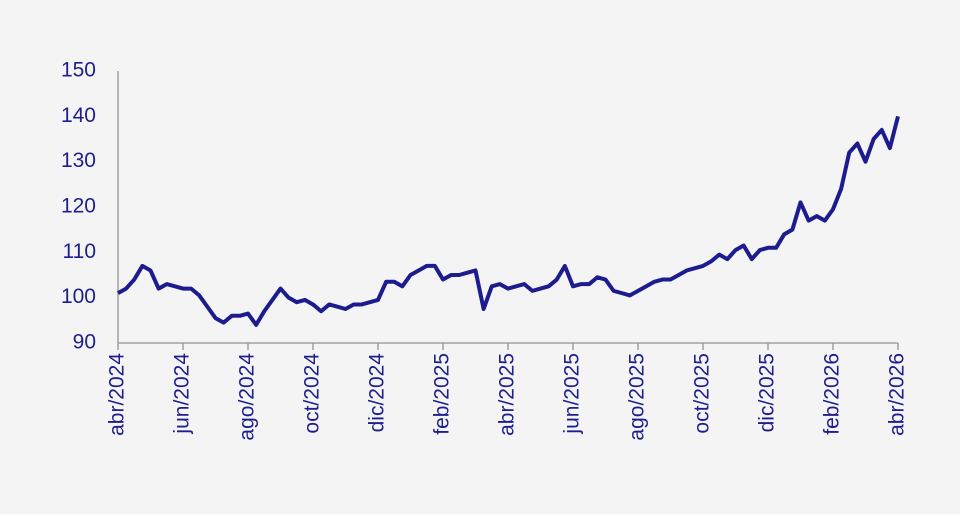  What do you see at coordinates (507, 394) in the screenshot?
I see `x-tick-label: abr/2025` at bounding box center [507, 394].